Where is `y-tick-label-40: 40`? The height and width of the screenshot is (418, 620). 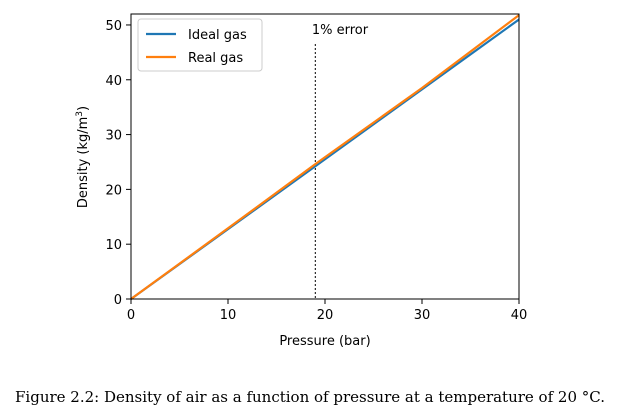
y-tick-label-40: 40 is located at coordinates (113, 81).